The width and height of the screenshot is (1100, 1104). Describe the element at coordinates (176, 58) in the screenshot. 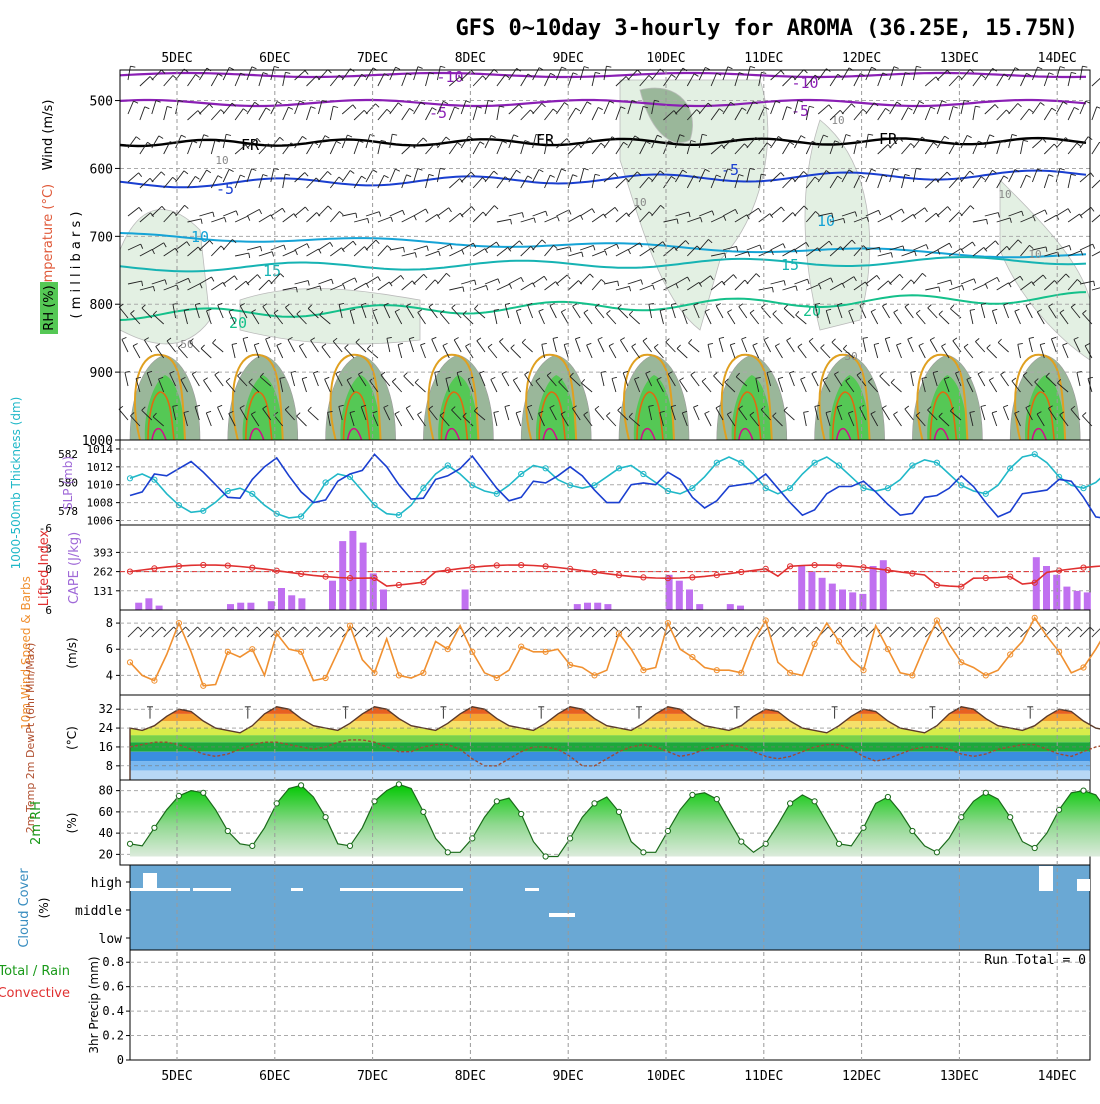

I see `day-label-top: 5DEC` at that location.